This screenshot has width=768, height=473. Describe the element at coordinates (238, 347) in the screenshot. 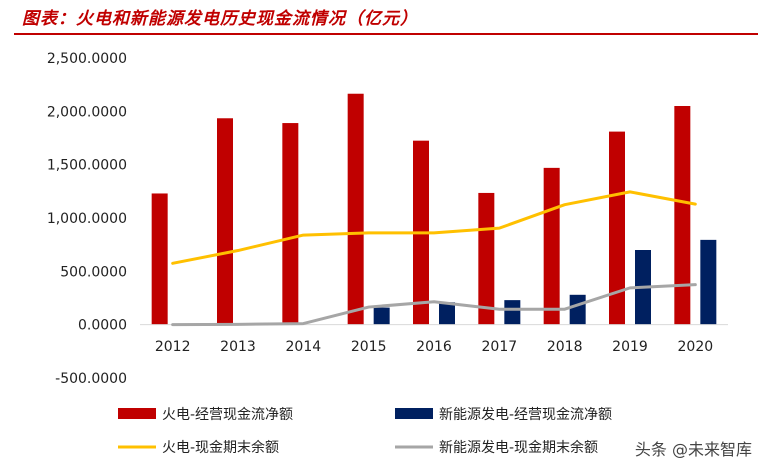

I see `x-tick-label: 2013` at that location.